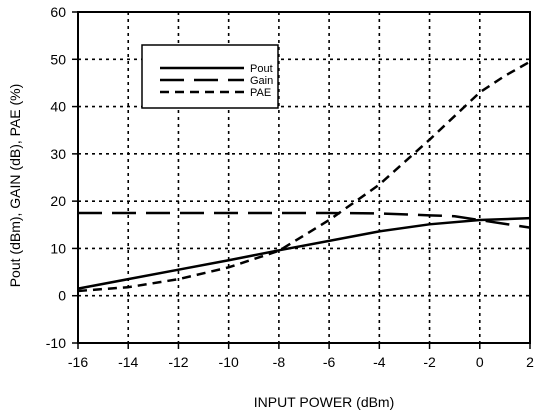 This screenshot has height=415, width=538. I want to click on legend-label-gain: Gain, so click(261, 81).